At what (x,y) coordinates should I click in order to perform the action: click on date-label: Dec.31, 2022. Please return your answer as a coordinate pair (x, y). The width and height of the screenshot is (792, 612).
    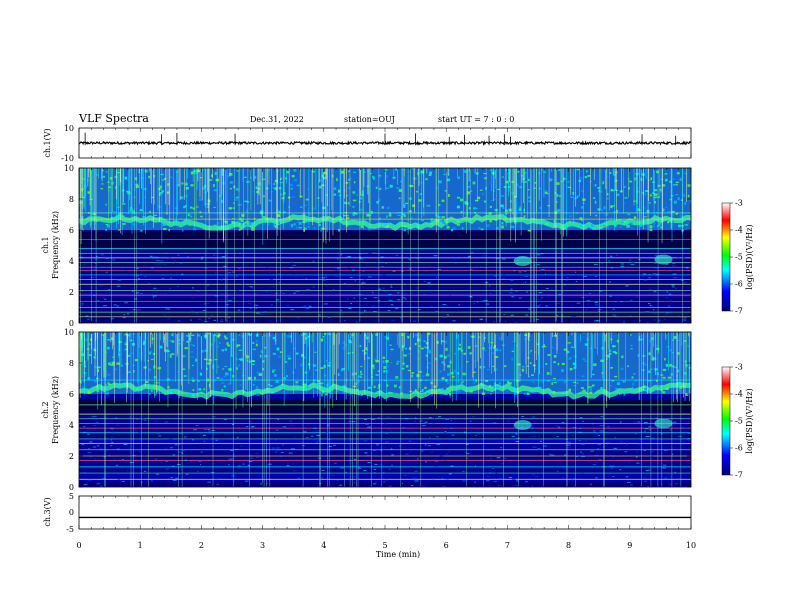
    Looking at the image, I should click on (277, 119).